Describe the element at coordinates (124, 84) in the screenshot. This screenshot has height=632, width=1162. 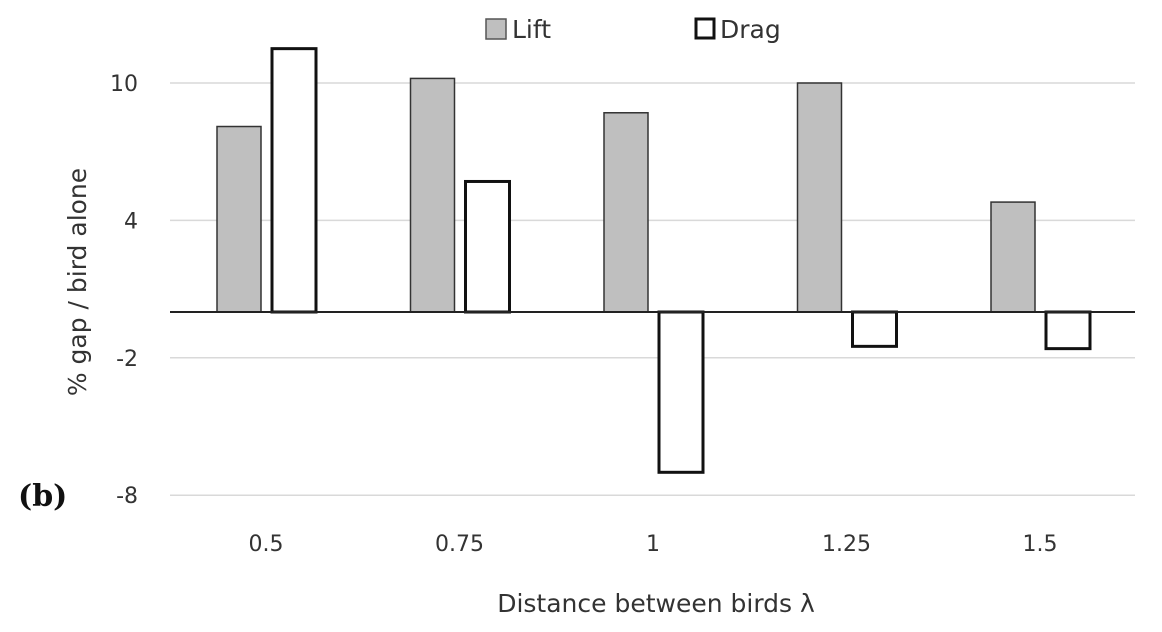
I see `y-tick-label: 10` at that location.